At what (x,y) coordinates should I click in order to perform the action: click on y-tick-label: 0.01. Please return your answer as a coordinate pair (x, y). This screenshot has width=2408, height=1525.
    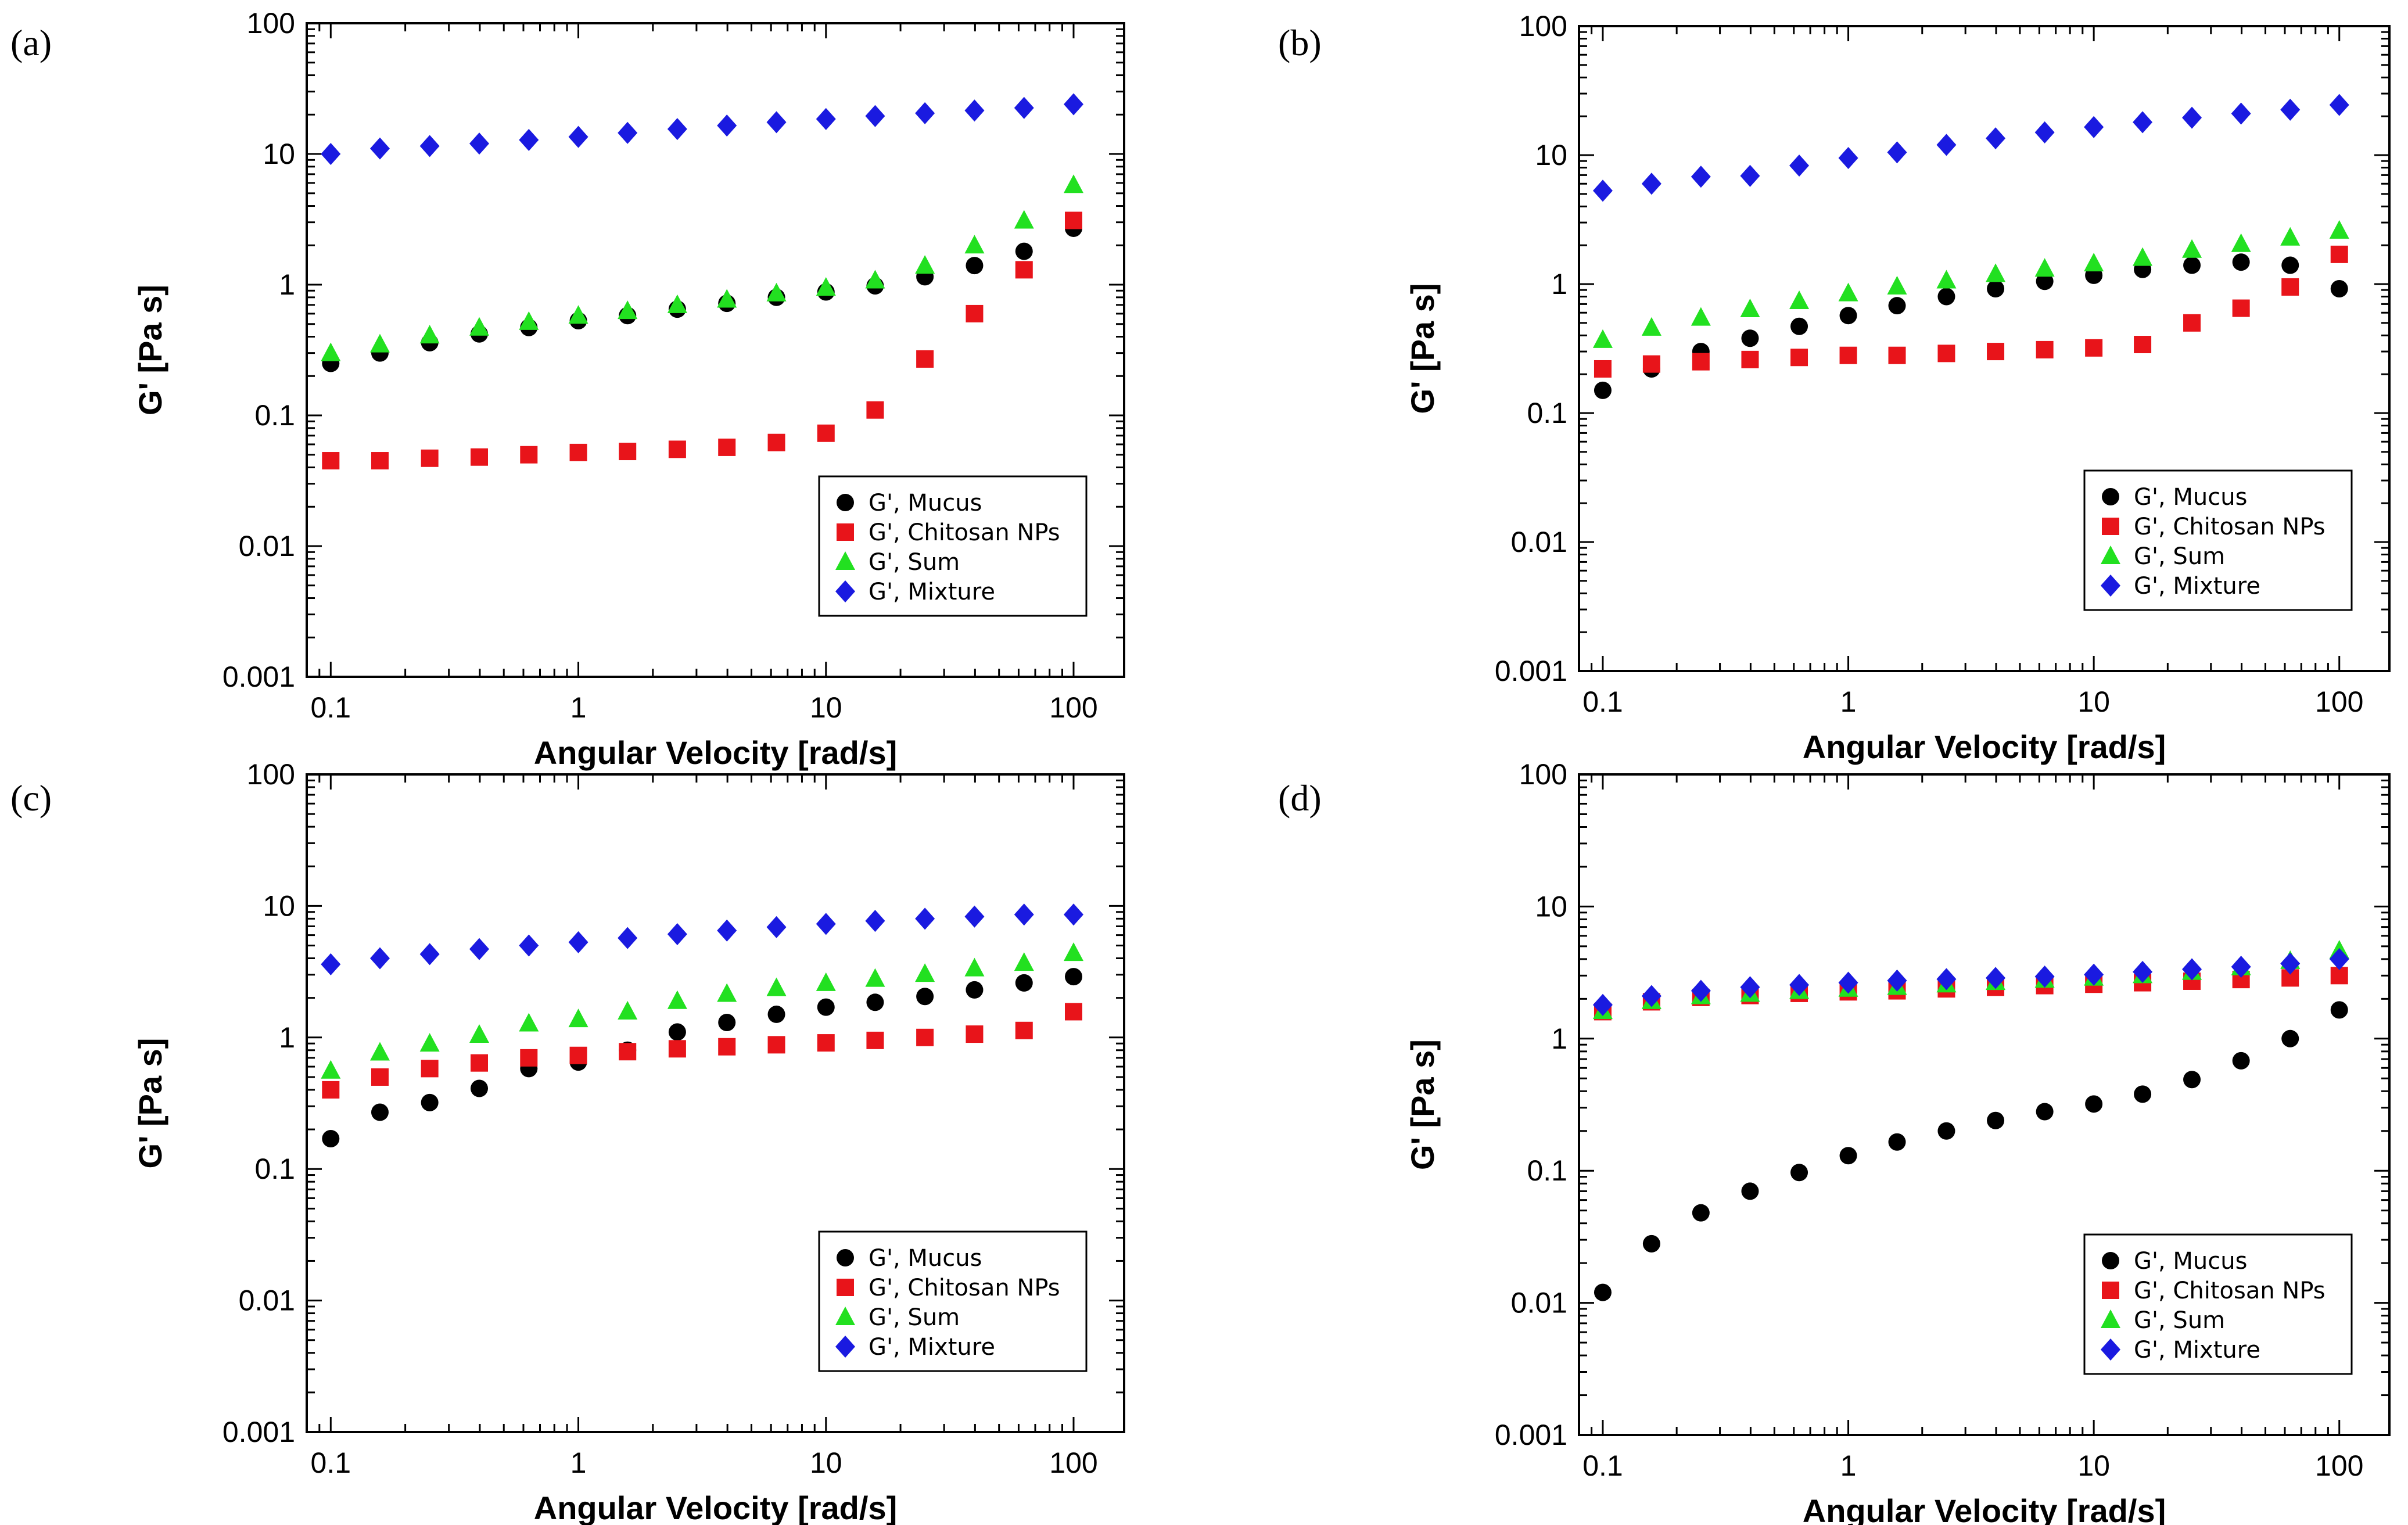
    Looking at the image, I should click on (267, 546).